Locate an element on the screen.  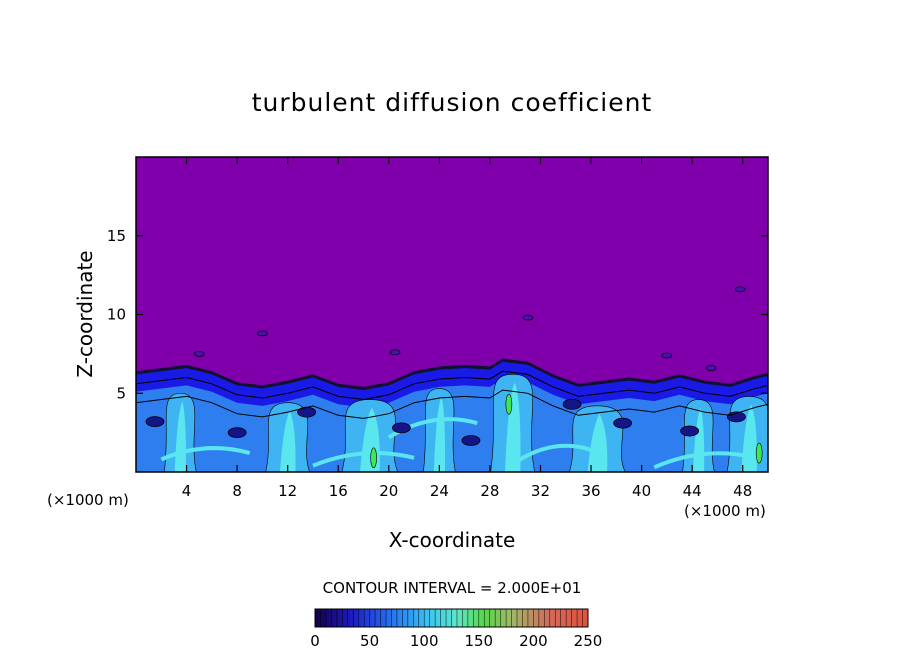
colorbar-tick-label: 0 is located at coordinates (315, 641).